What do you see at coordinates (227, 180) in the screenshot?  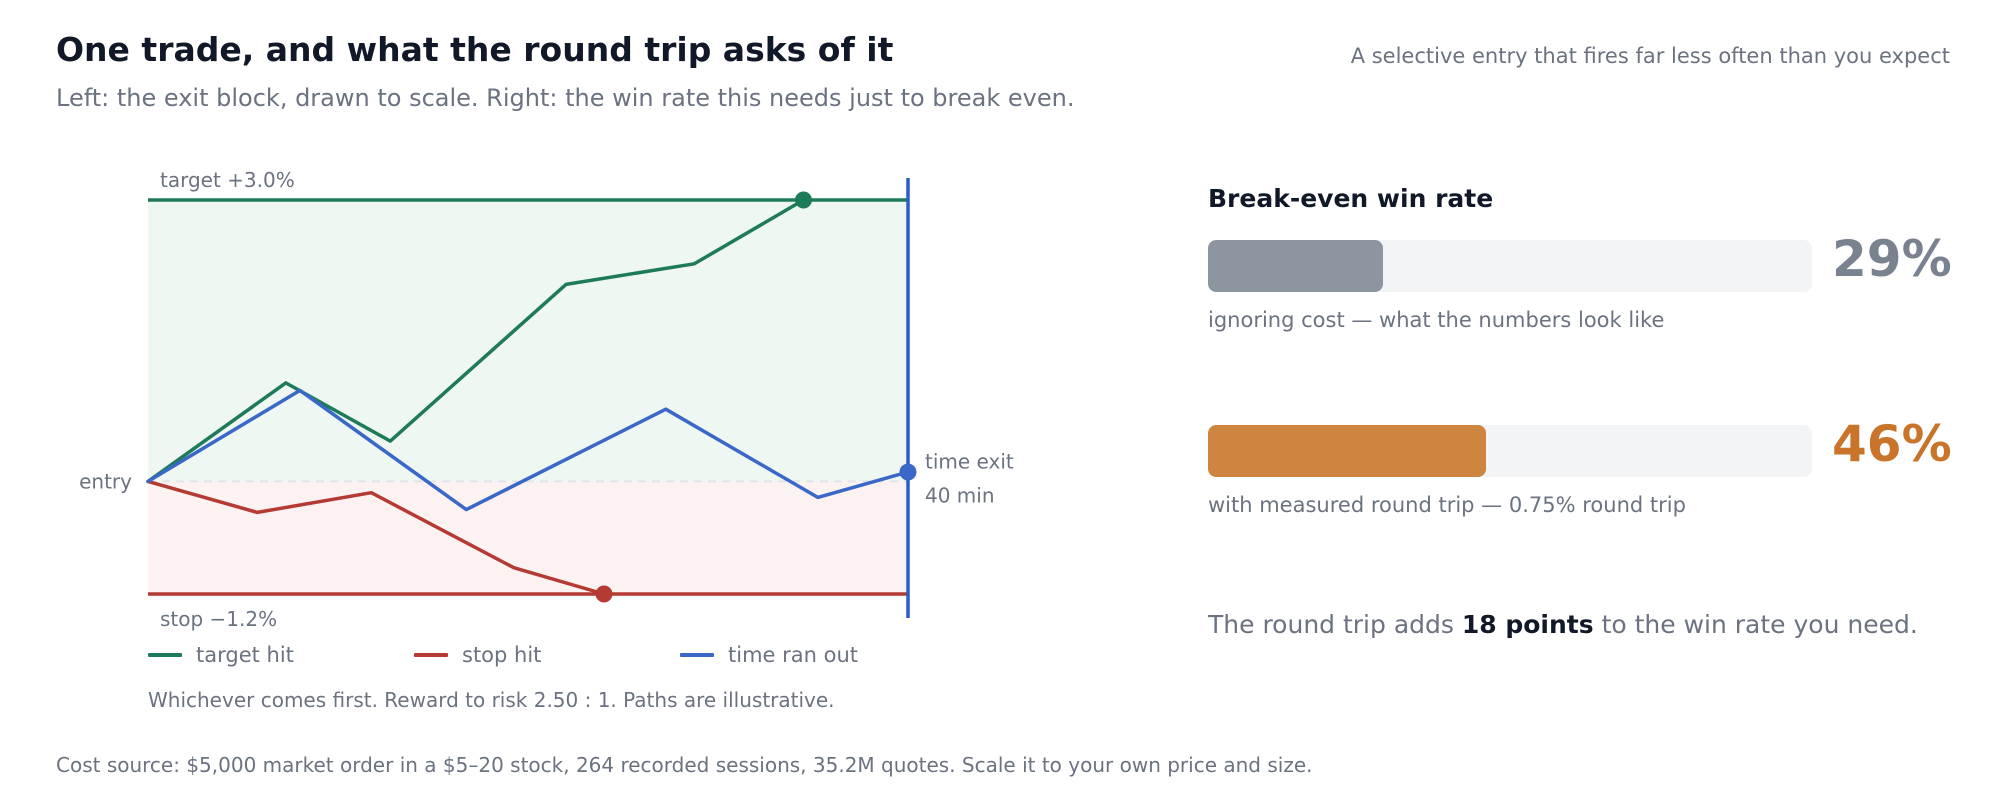 I see `target-label: target +3.0%` at bounding box center [227, 180].